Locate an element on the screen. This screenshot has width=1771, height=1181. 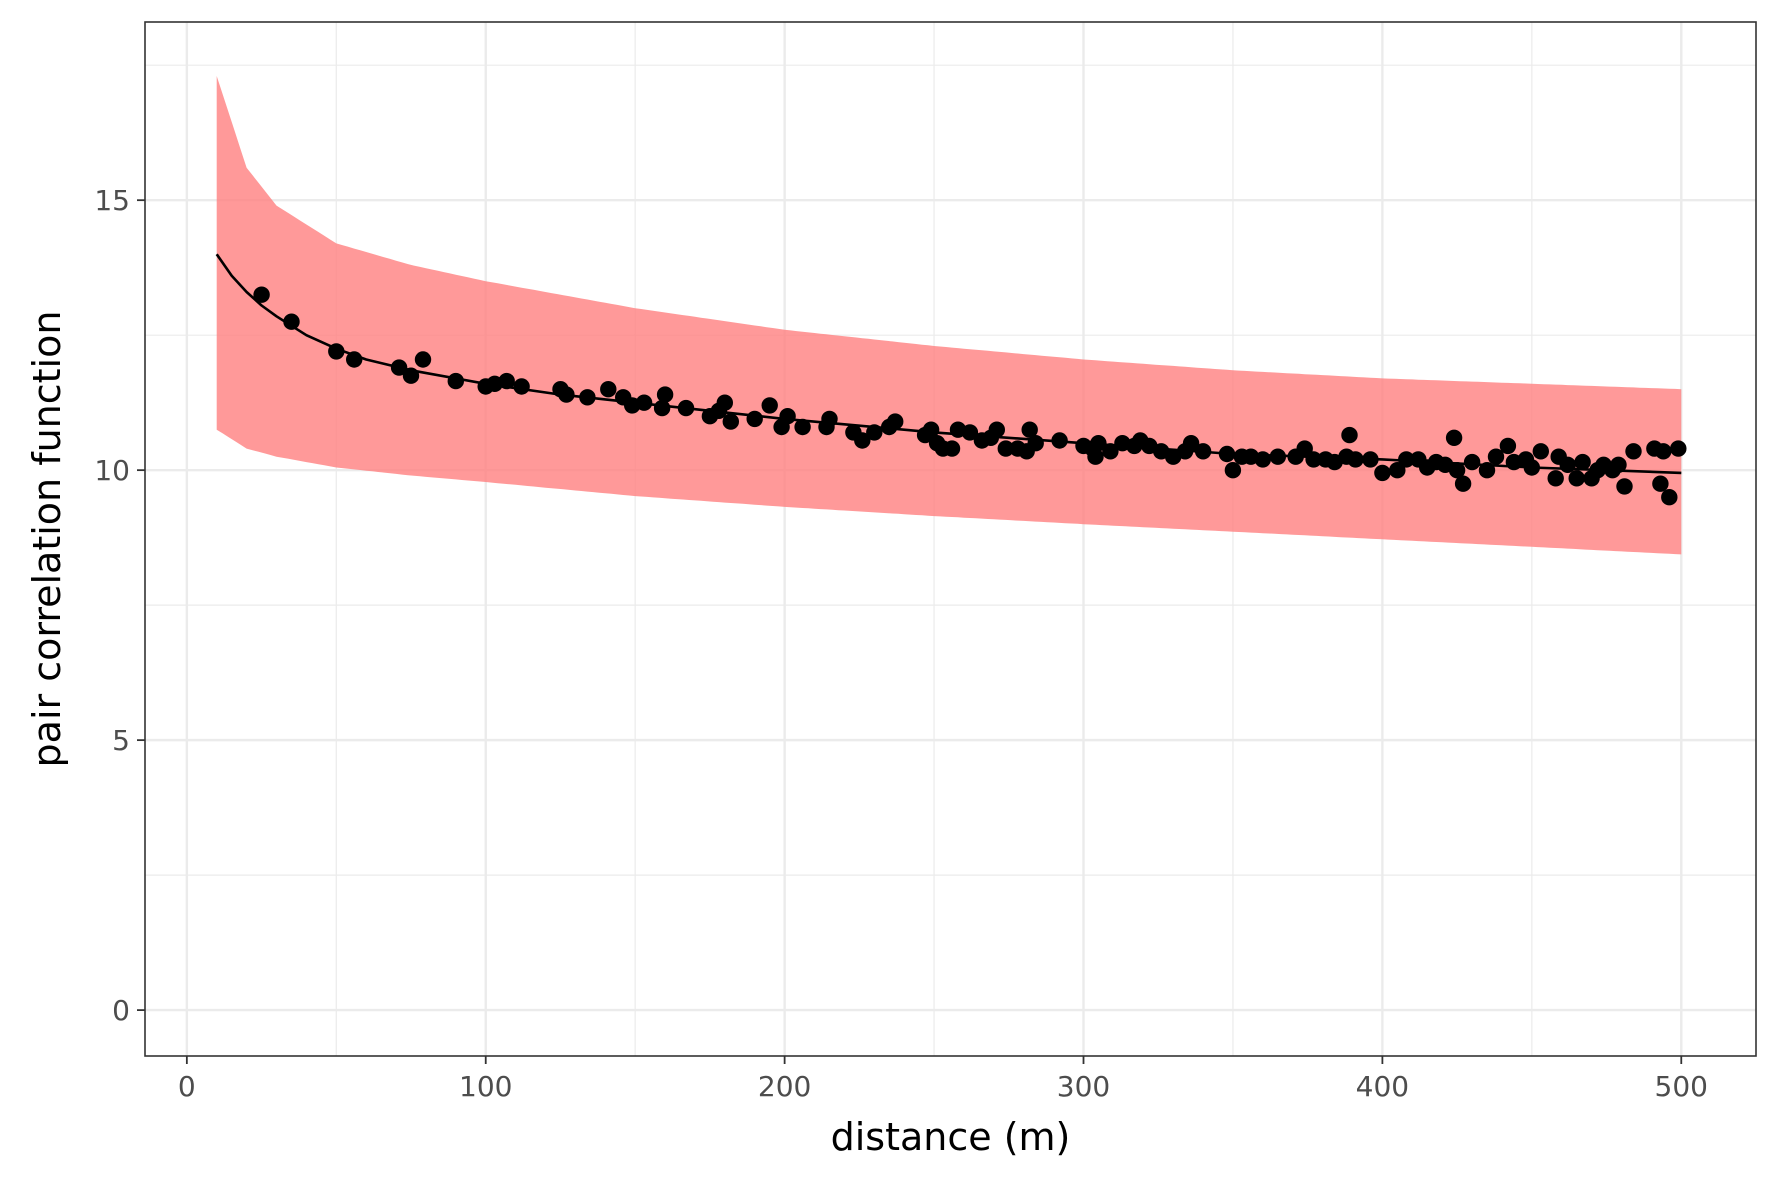
x-tick-label: 500 is located at coordinates (1681, 1086).